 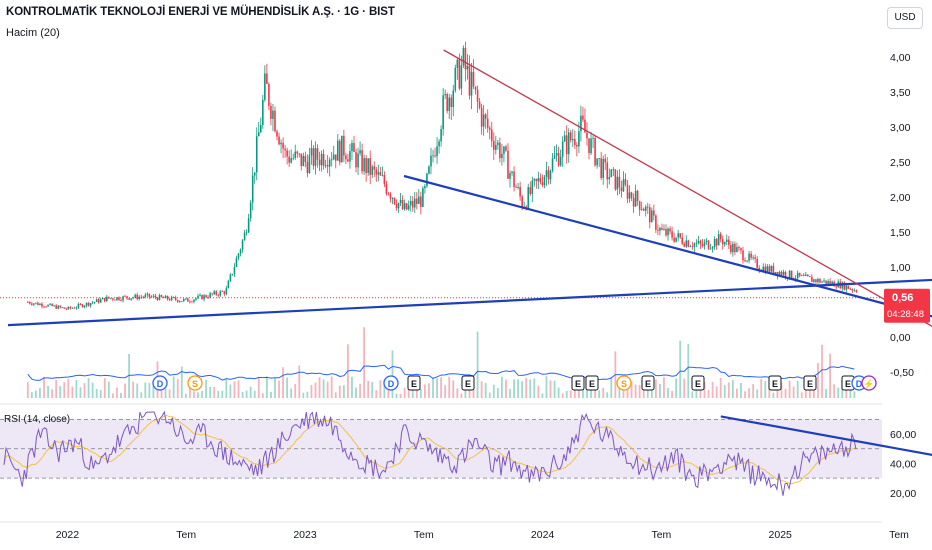 I want to click on currency-button: USD, so click(x=905, y=18).